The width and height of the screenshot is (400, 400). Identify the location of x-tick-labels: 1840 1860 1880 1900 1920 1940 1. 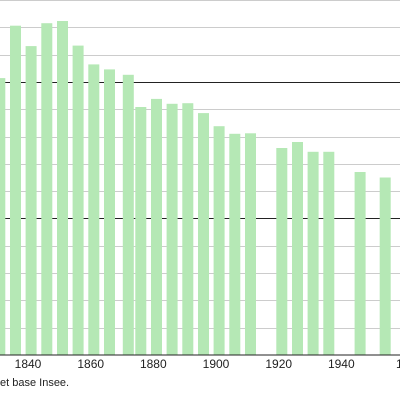
(207, 364).